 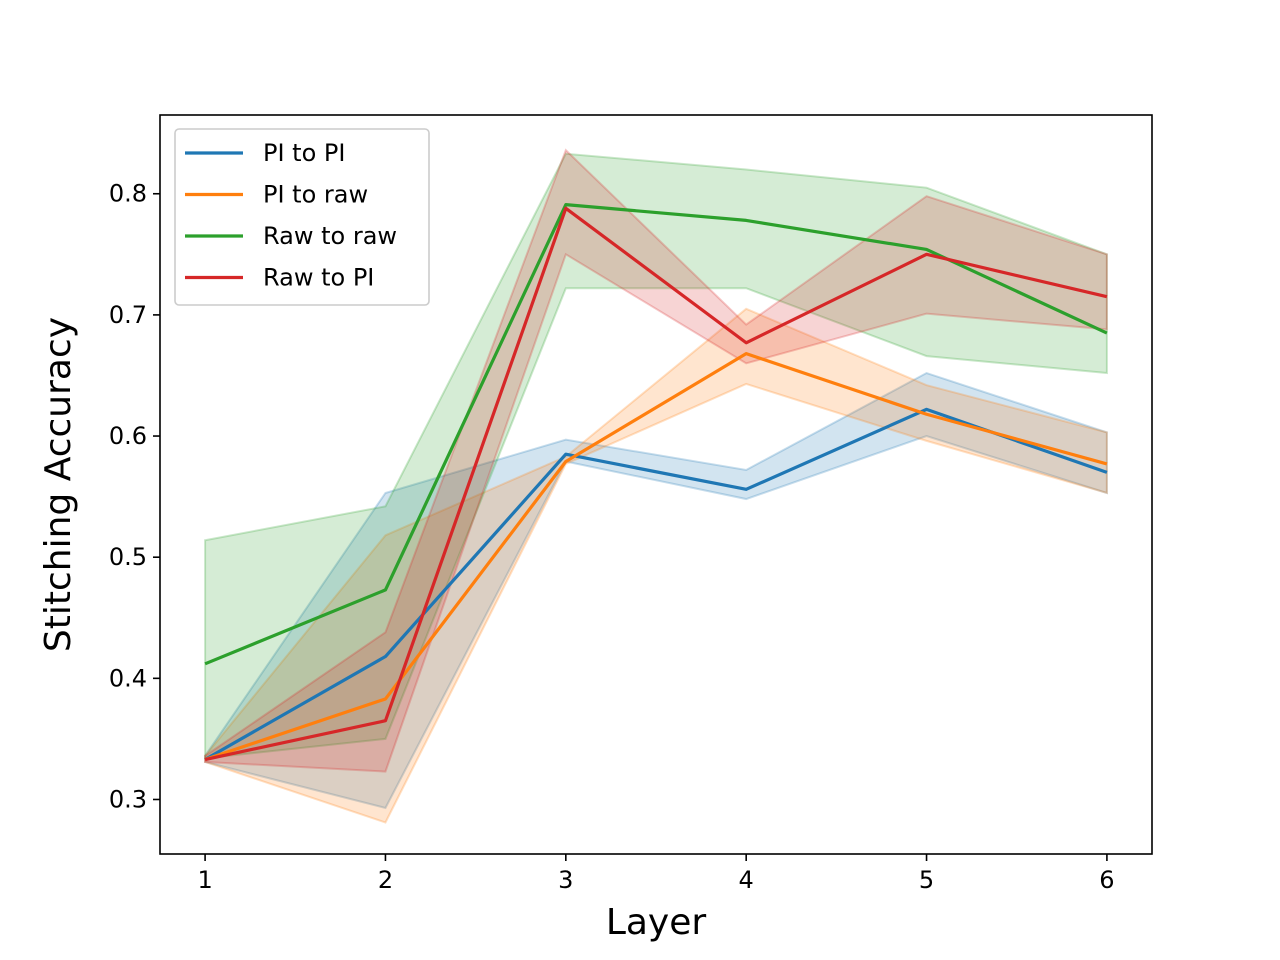 What do you see at coordinates (128, 678) in the screenshot?
I see `y-tick-label: 0.4` at bounding box center [128, 678].